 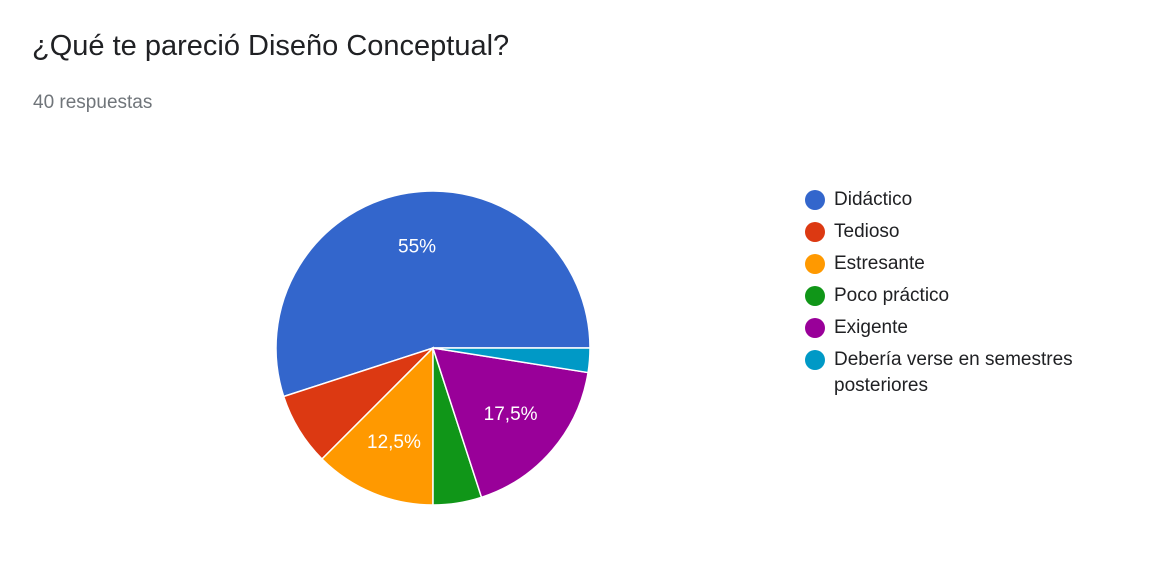 What do you see at coordinates (394, 442) in the screenshot?
I see `pie-slice-label-3: 12,5%` at bounding box center [394, 442].